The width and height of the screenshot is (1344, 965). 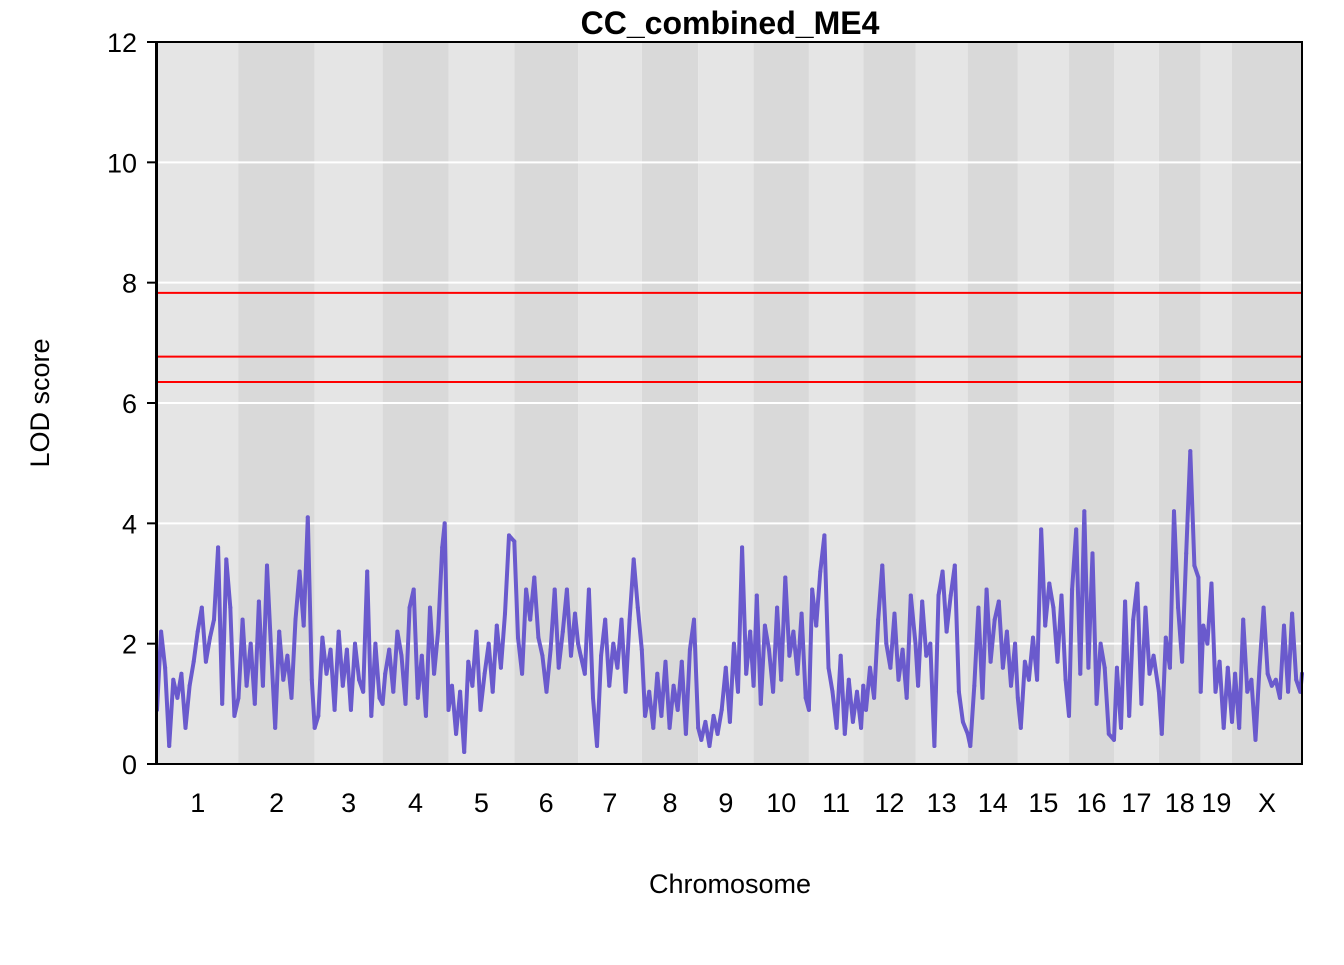 What do you see at coordinates (276, 803) in the screenshot?
I see `x-tick-label-2: 2` at bounding box center [276, 803].